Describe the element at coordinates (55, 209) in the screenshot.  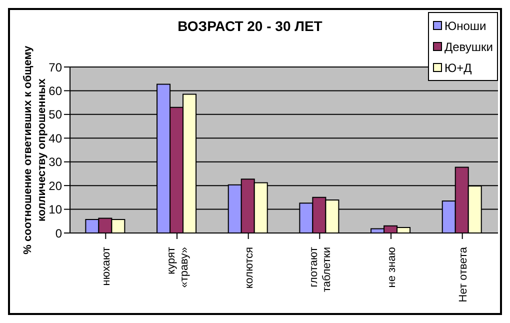
I see `y-tick-label: 10` at that location.